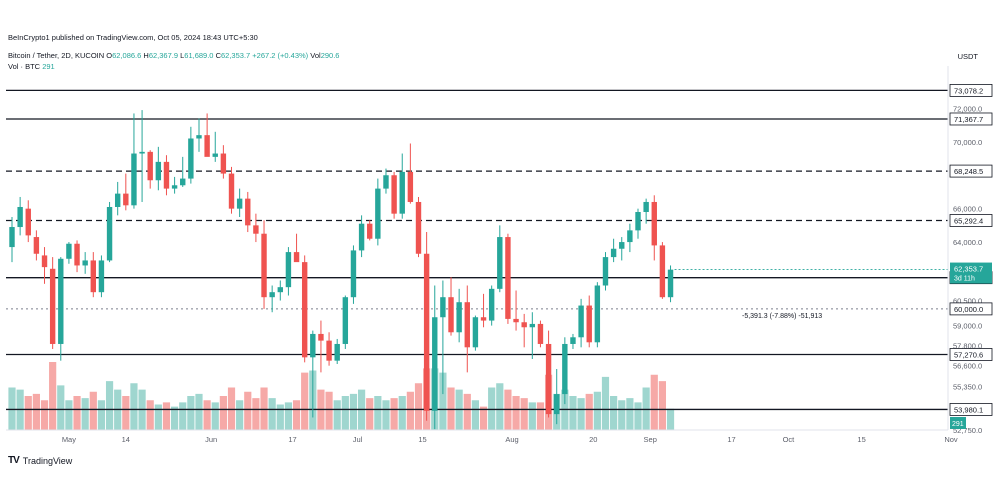 This screenshot has width=1000, height=500. Describe the element at coordinates (951, 439) in the screenshot. I see `x-tick-label: Nov` at that location.